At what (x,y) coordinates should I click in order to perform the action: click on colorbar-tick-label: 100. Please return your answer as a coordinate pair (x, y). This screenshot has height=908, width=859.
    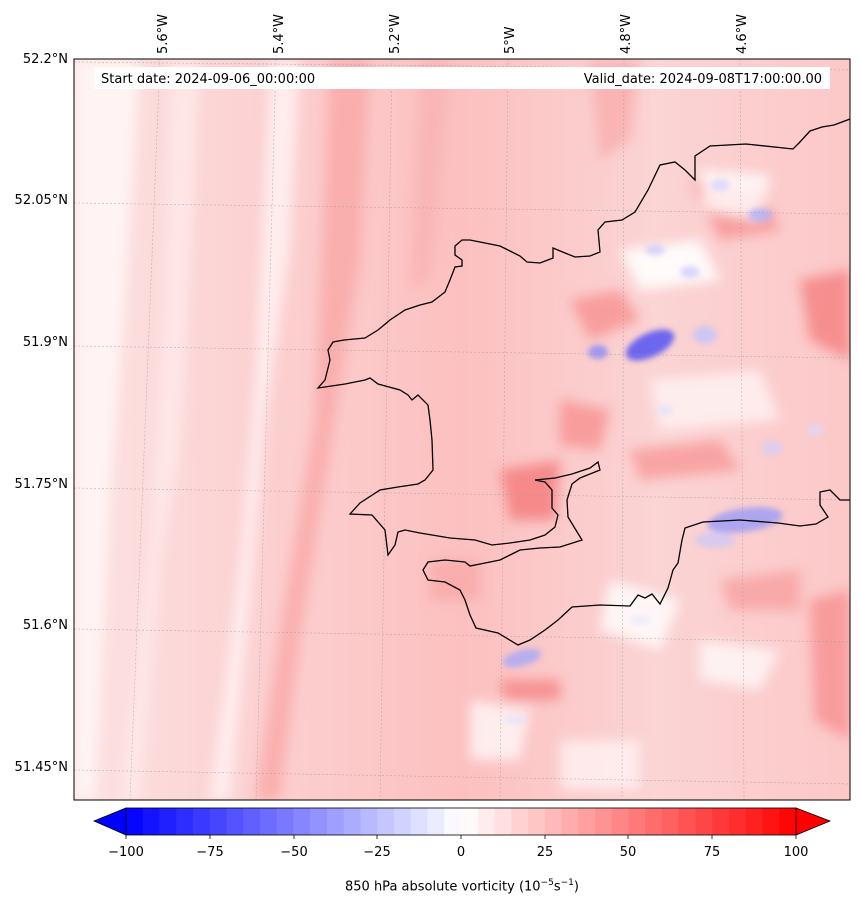
    Looking at the image, I should click on (796, 852).